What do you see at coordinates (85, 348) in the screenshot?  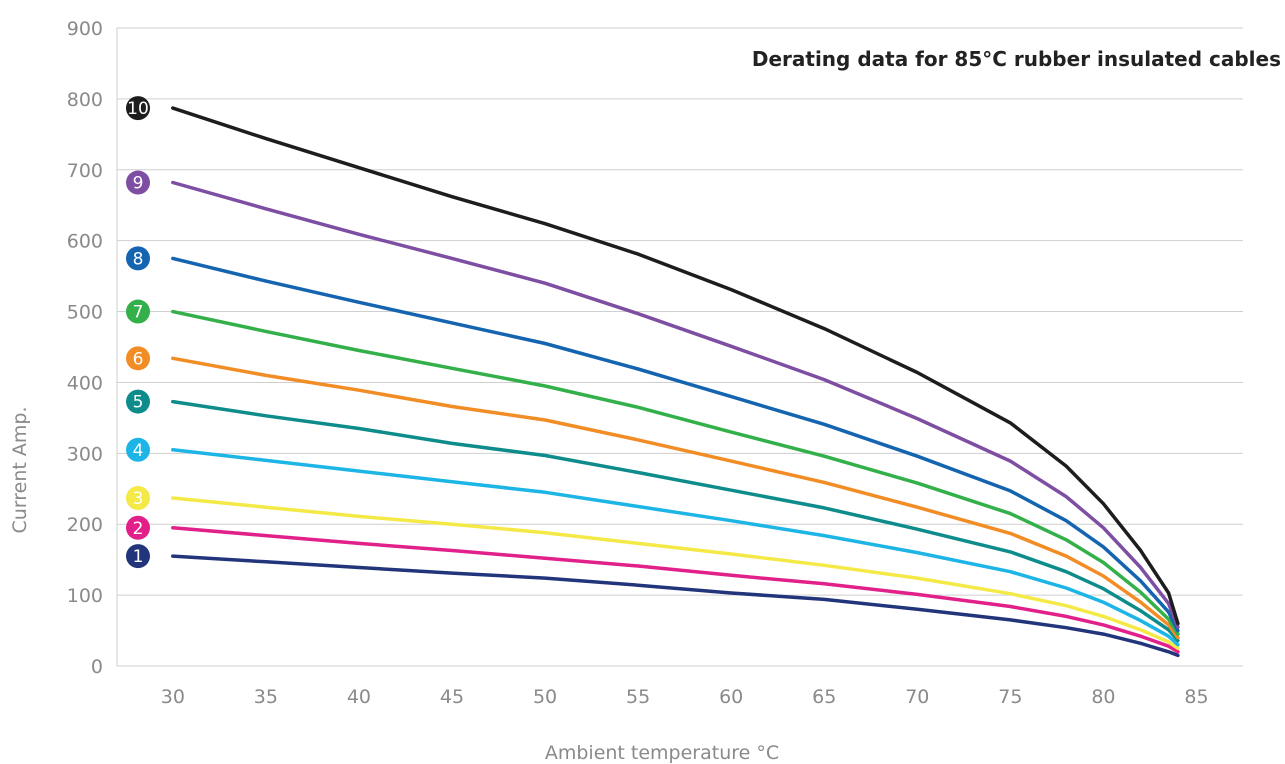 I see `y-axis-ticks: 0 100 200 300 400 500 600 700 800 900` at bounding box center [85, 348].